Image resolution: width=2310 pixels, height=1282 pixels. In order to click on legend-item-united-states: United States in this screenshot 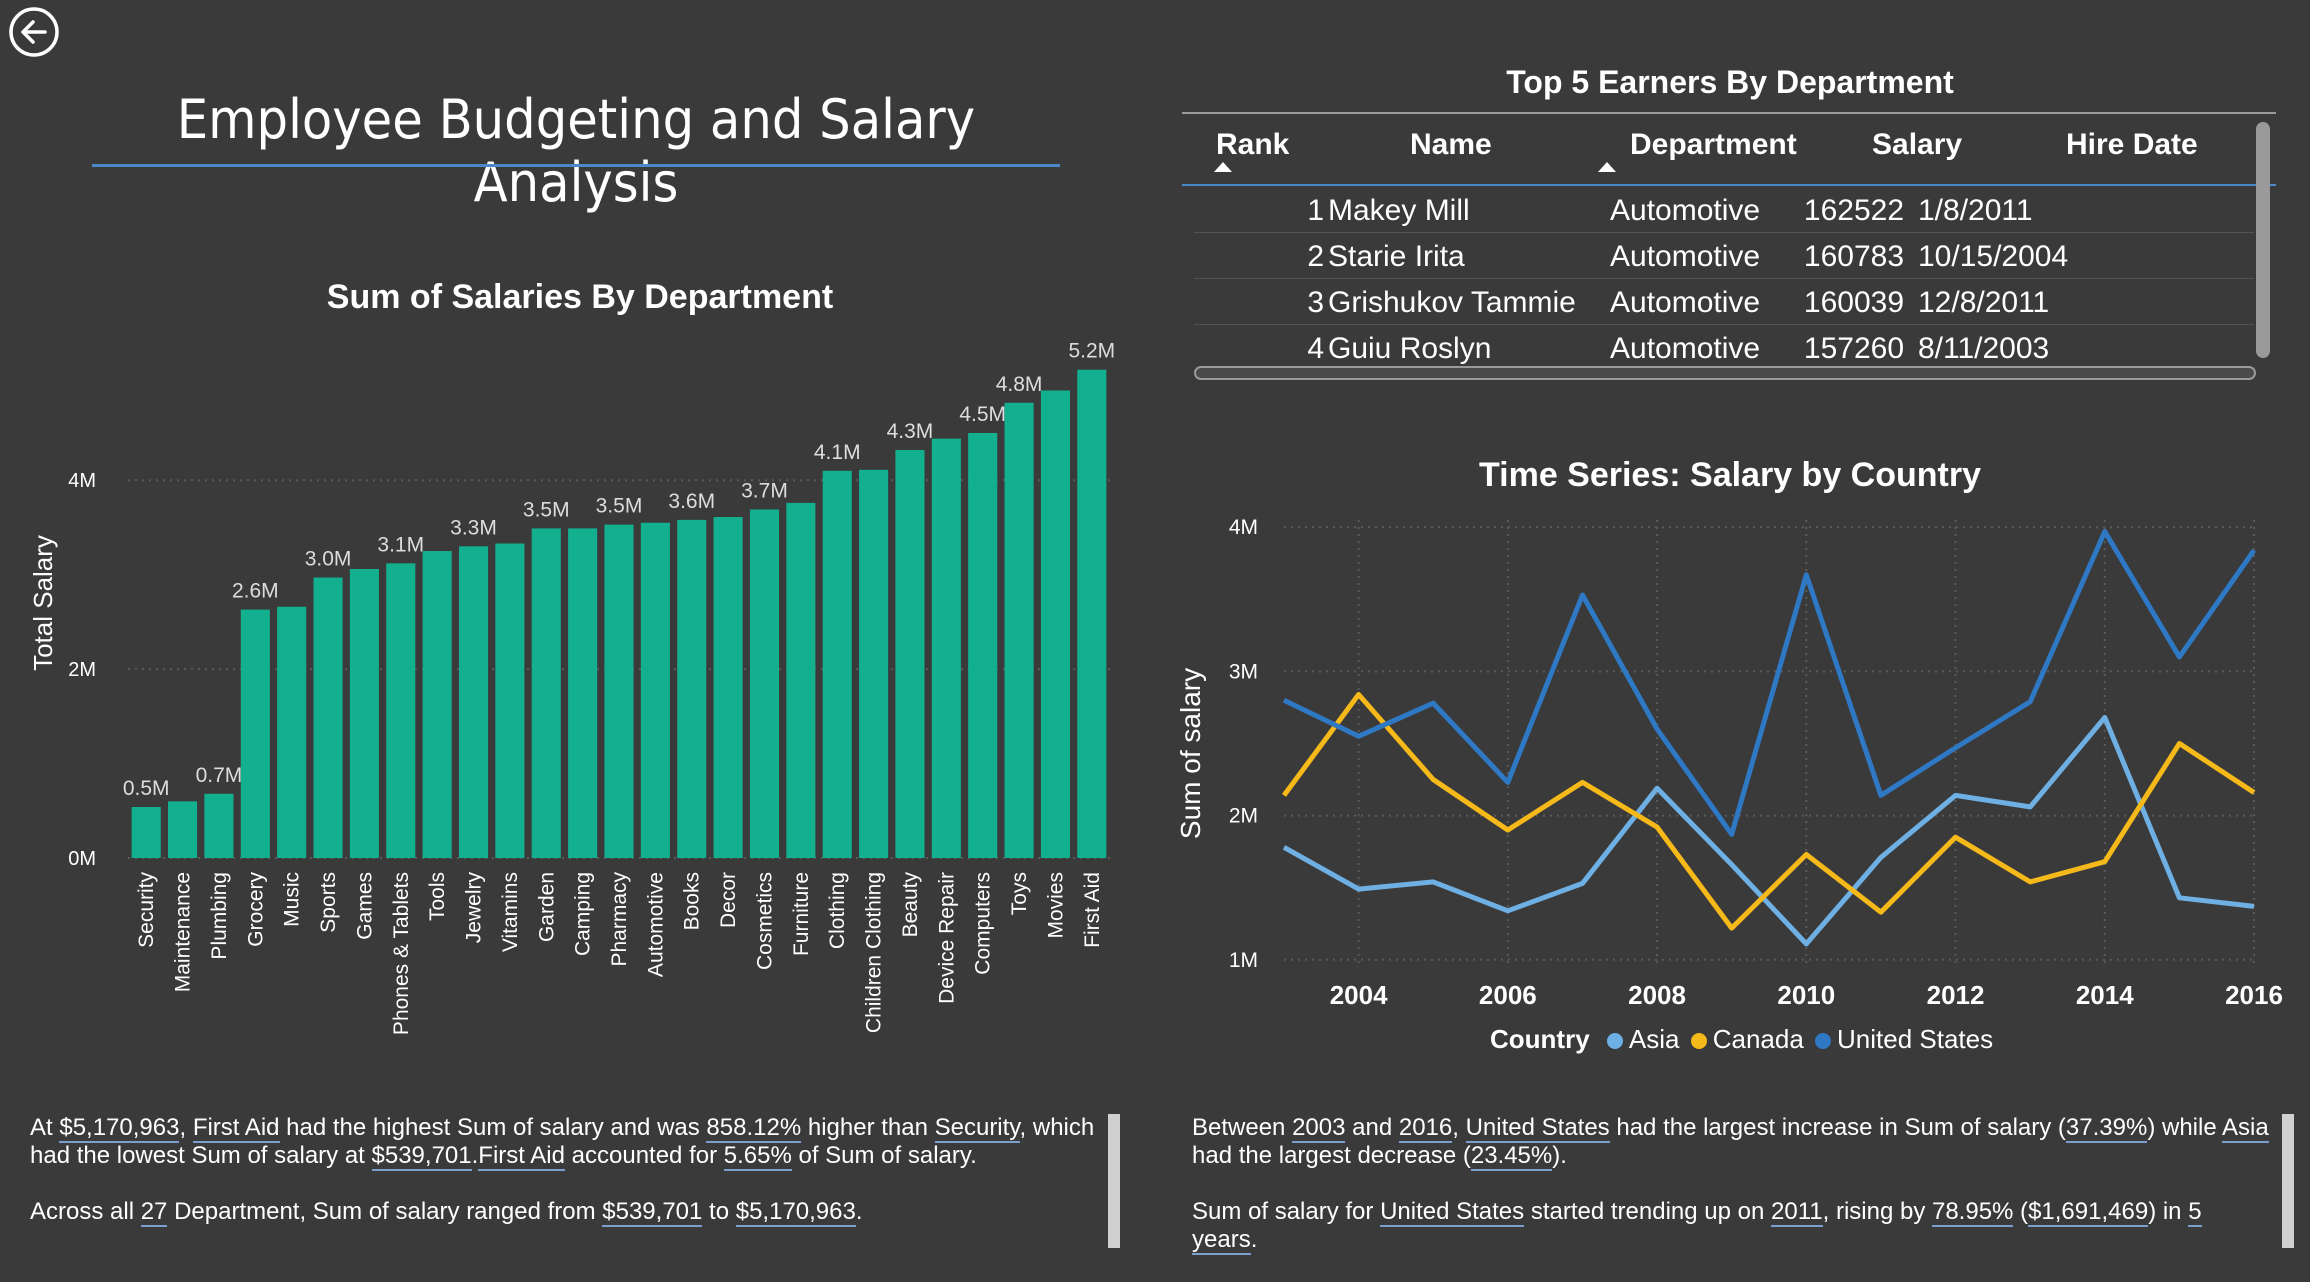, I will do `click(1904, 1039)`.